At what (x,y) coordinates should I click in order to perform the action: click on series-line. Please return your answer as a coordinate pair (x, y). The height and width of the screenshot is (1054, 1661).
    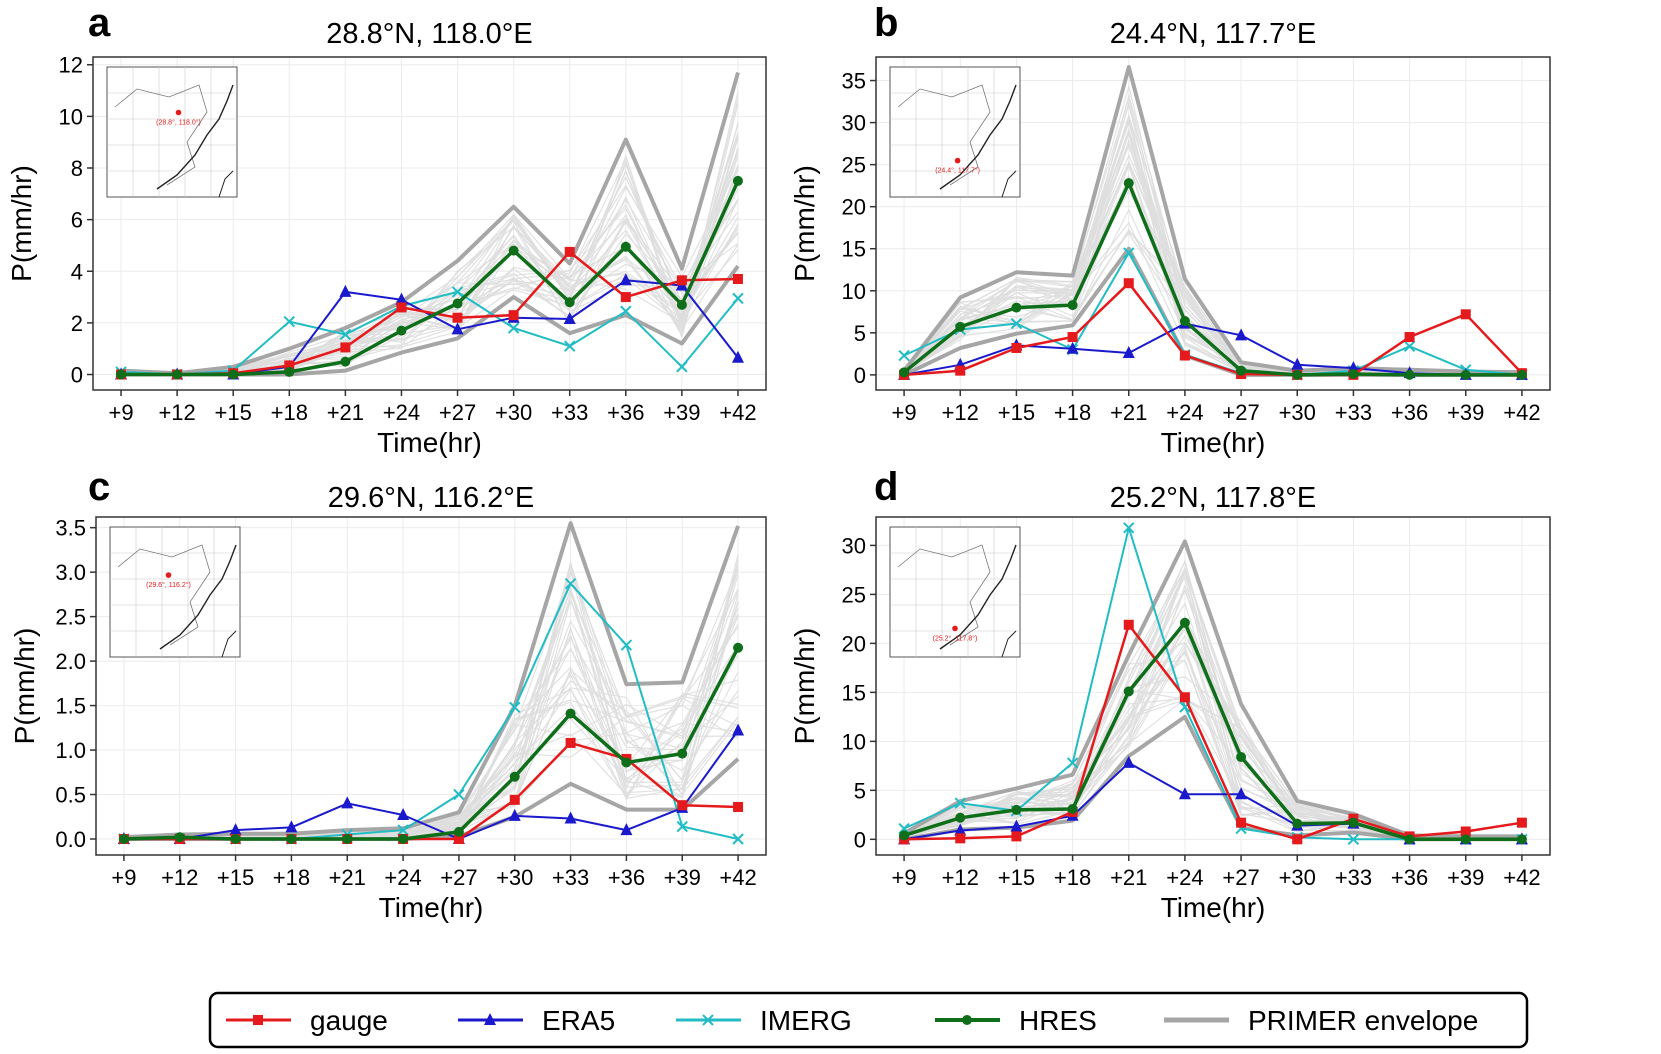
    Looking at the image, I should click on (430, 278).